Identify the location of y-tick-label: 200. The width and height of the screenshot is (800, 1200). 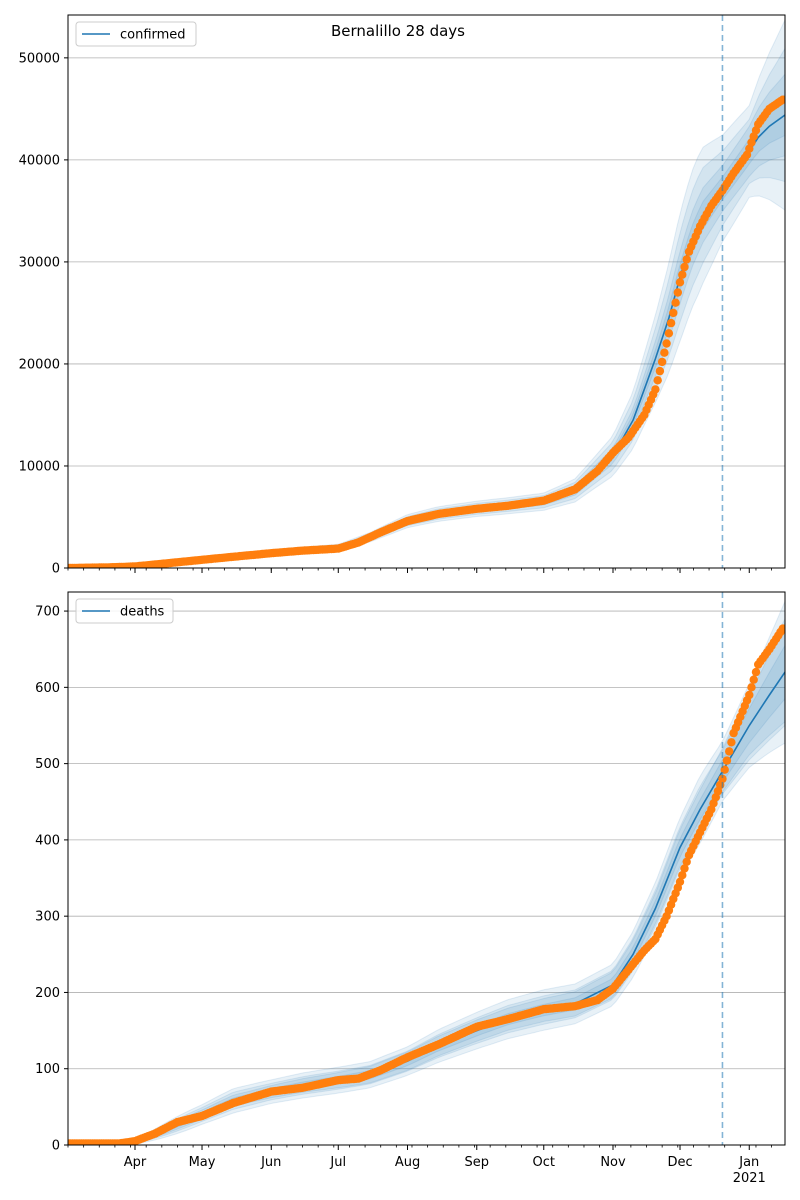
(47, 993).